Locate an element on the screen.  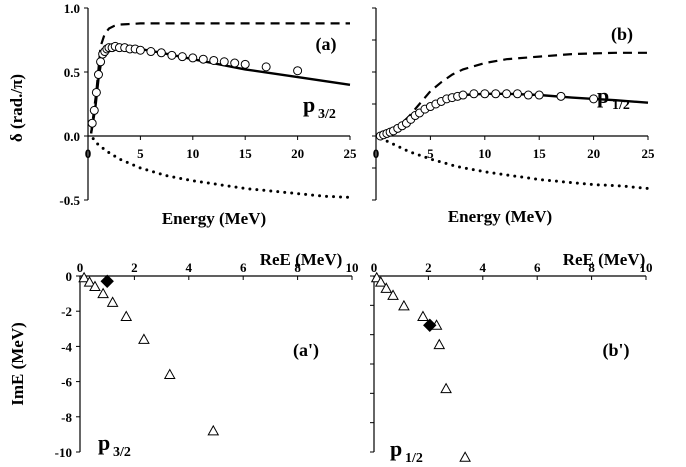
y-tick-label: -0.5 is located at coordinates (69, 200).